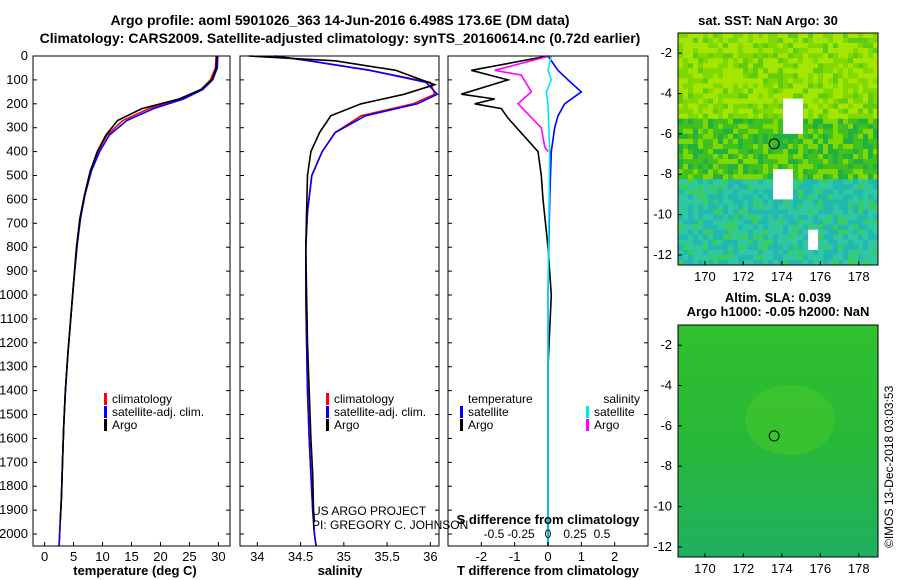  I want to click on lon-tick-label: 172, so click(744, 276).